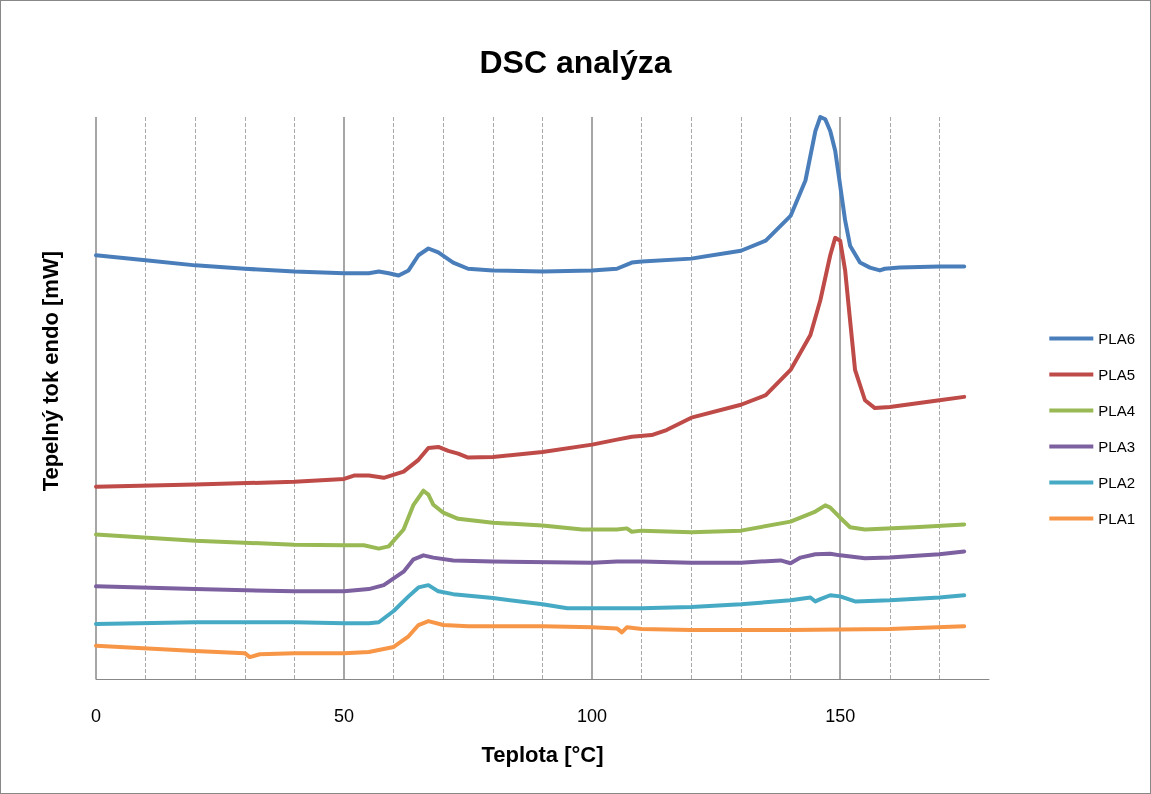 The image size is (1151, 794). What do you see at coordinates (592, 716) in the screenshot?
I see `x-tick-label: 100` at bounding box center [592, 716].